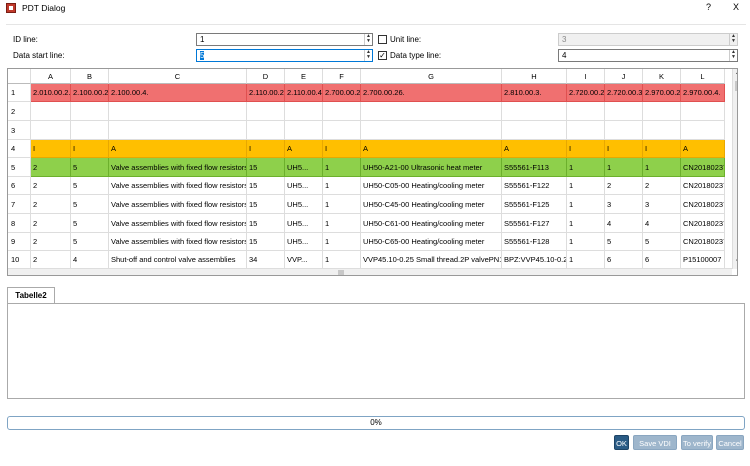 The image size is (750, 466). Describe the element at coordinates (19, 186) in the screenshot. I see `row-header: 6` at that location.